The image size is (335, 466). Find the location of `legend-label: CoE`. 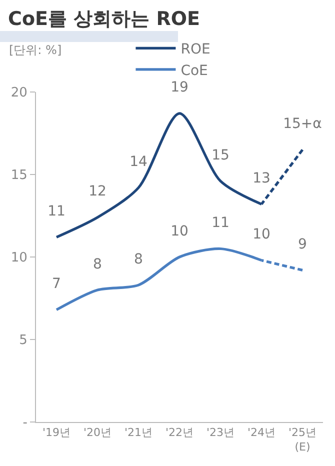

legend-label: CoE is located at coordinates (194, 70).